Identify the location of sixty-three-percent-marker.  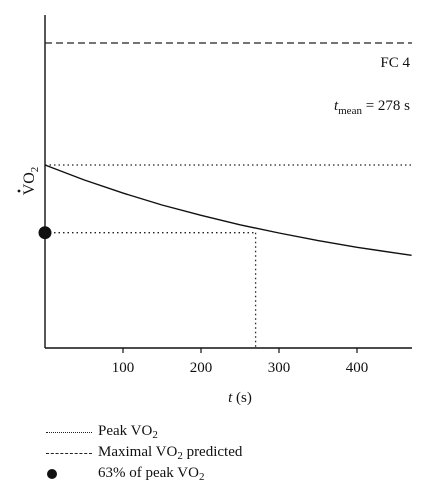
(45, 233).